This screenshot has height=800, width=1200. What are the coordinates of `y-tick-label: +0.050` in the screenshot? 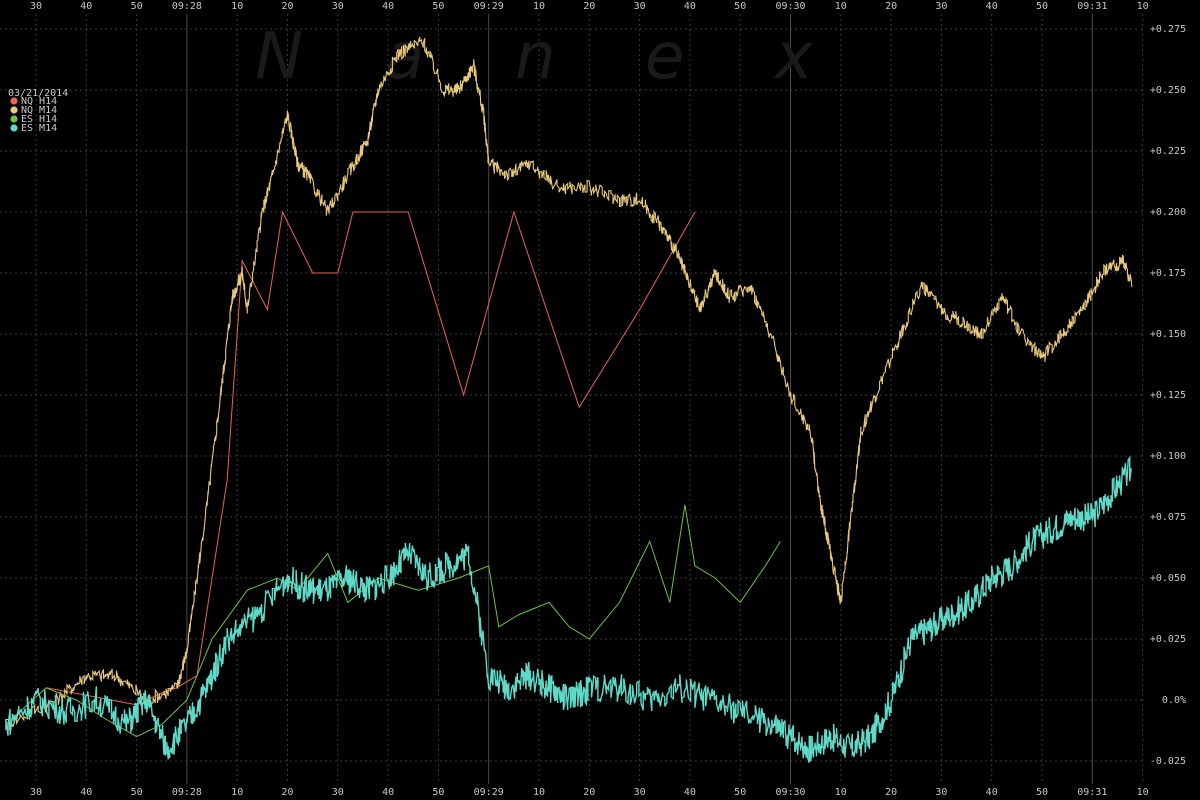 It's located at (1168, 578).